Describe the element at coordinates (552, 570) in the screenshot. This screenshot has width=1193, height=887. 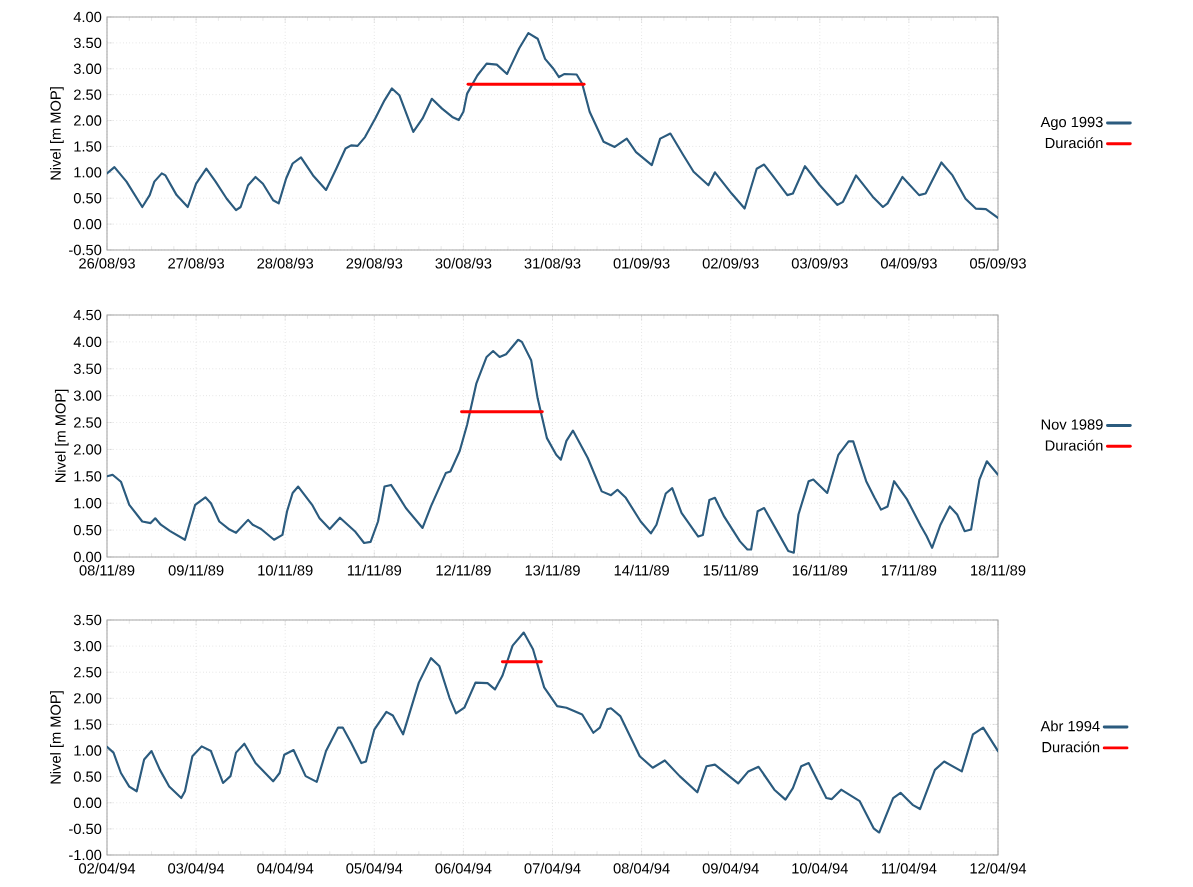
I see `x-tick-label: 13/11/89` at that location.